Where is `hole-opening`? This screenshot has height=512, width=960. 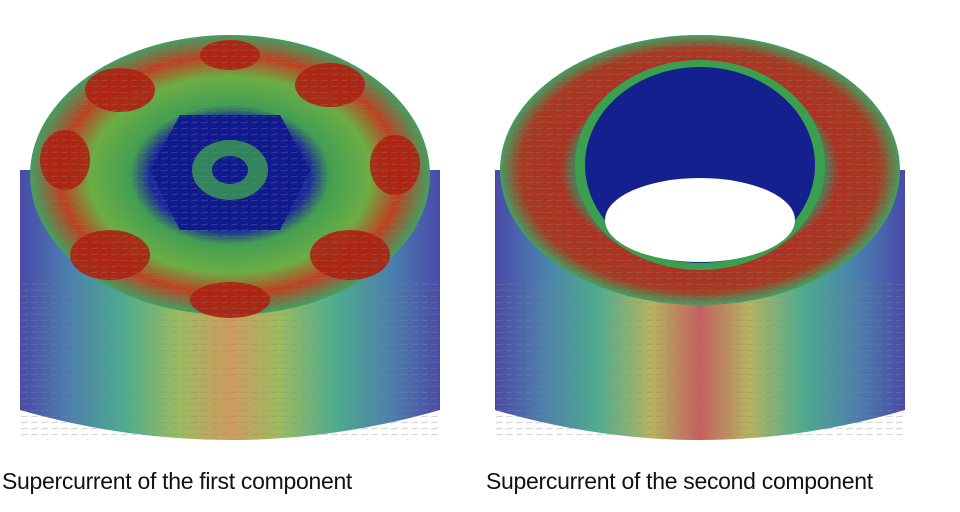 hole-opening is located at coordinates (700, 220).